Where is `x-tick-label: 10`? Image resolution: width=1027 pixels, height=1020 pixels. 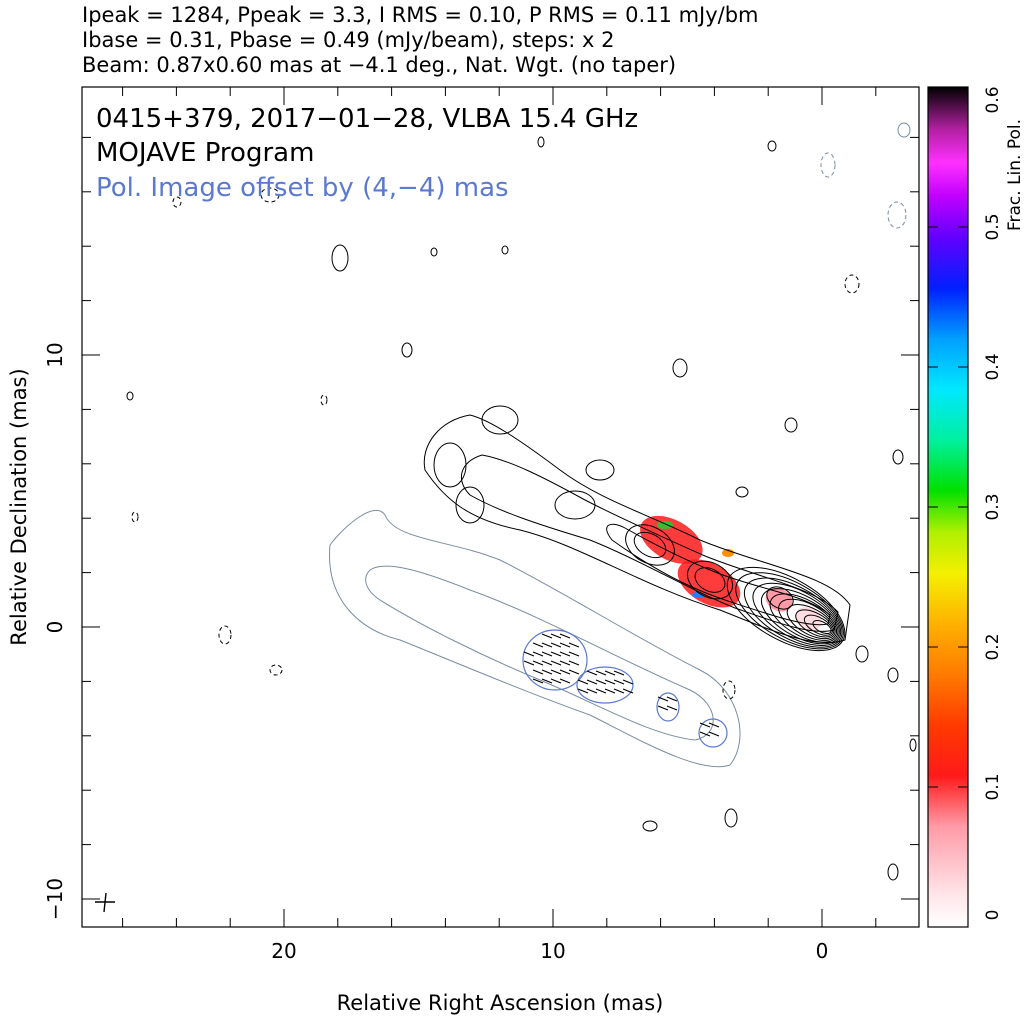 x-tick-label: 10 is located at coordinates (552, 951).